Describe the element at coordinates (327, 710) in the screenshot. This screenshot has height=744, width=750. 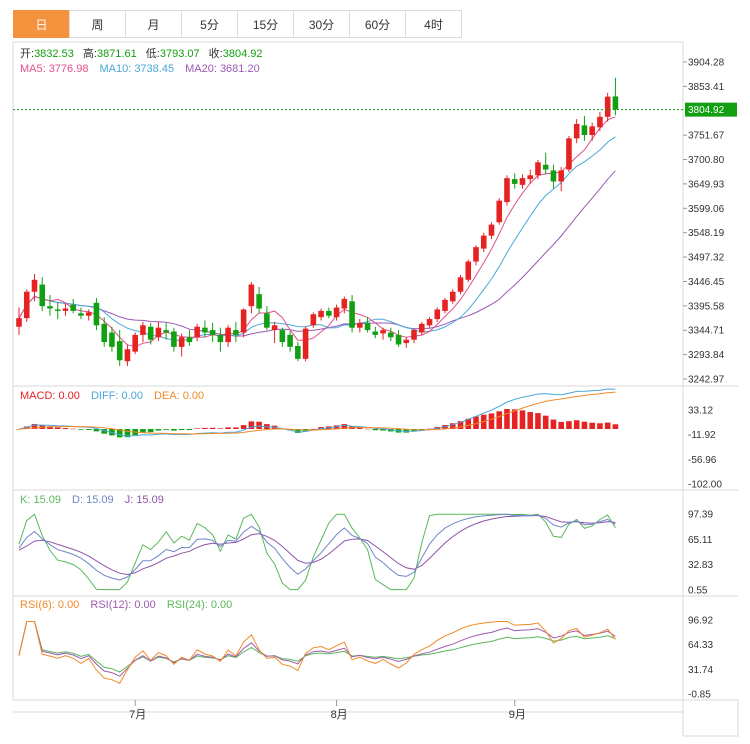
I see `x-axis: 7月 8月 9月` at that location.